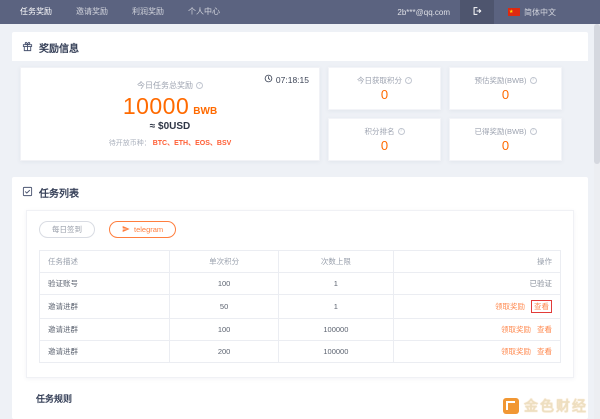  Describe the element at coordinates (59, 194) in the screenshot. I see `task-list-title-text: 任务列表` at that location.